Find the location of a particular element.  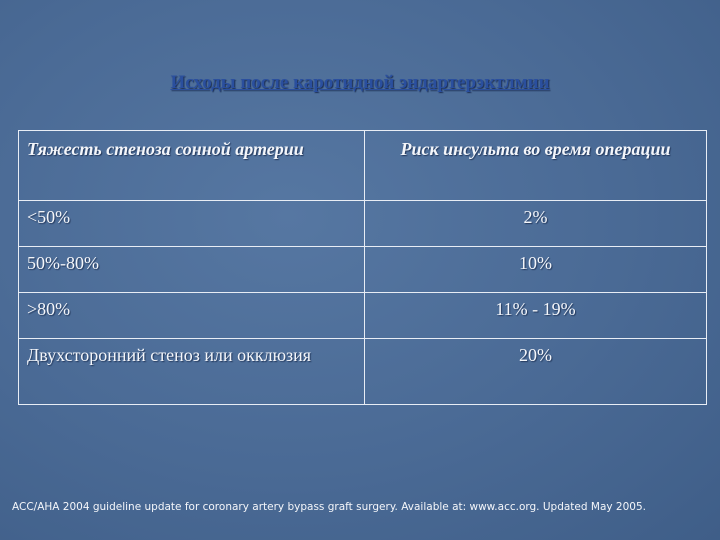

row: <50% 2% is located at coordinates (362, 223).